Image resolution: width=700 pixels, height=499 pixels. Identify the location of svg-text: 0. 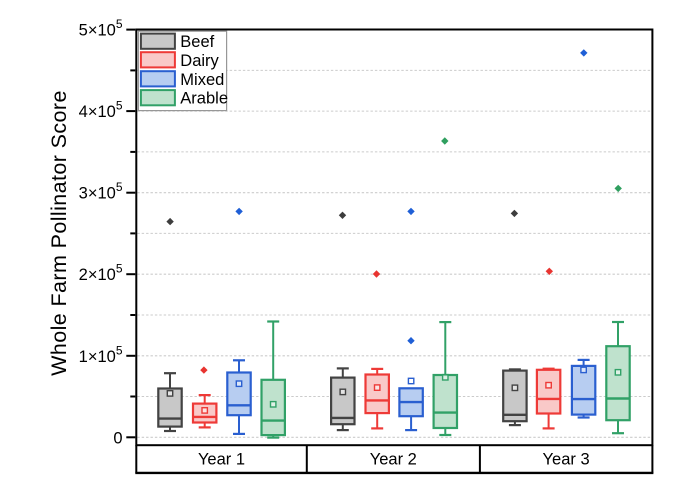
(117, 438).